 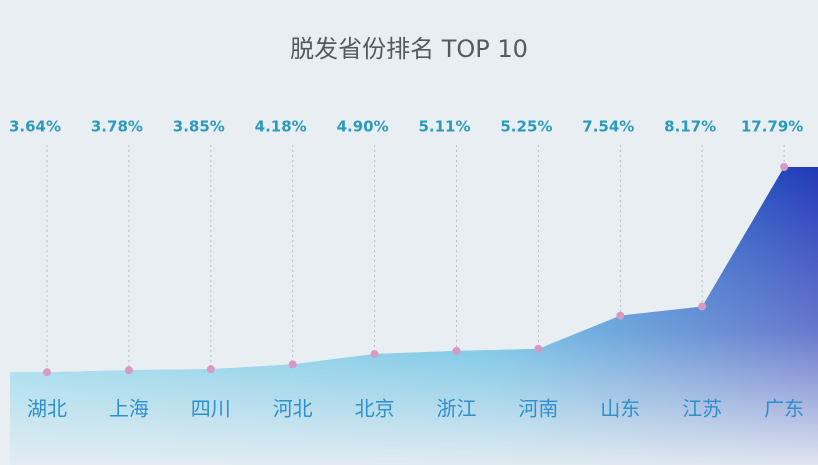 What do you see at coordinates (457, 409) in the screenshot?
I see `x-tick-label: 浙江` at bounding box center [457, 409].